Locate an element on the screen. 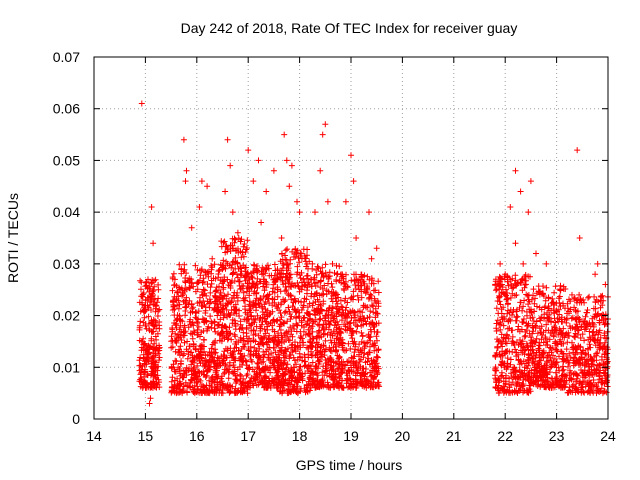 The image size is (640, 480). y-tick-label: 0.05 is located at coordinates (66, 160).